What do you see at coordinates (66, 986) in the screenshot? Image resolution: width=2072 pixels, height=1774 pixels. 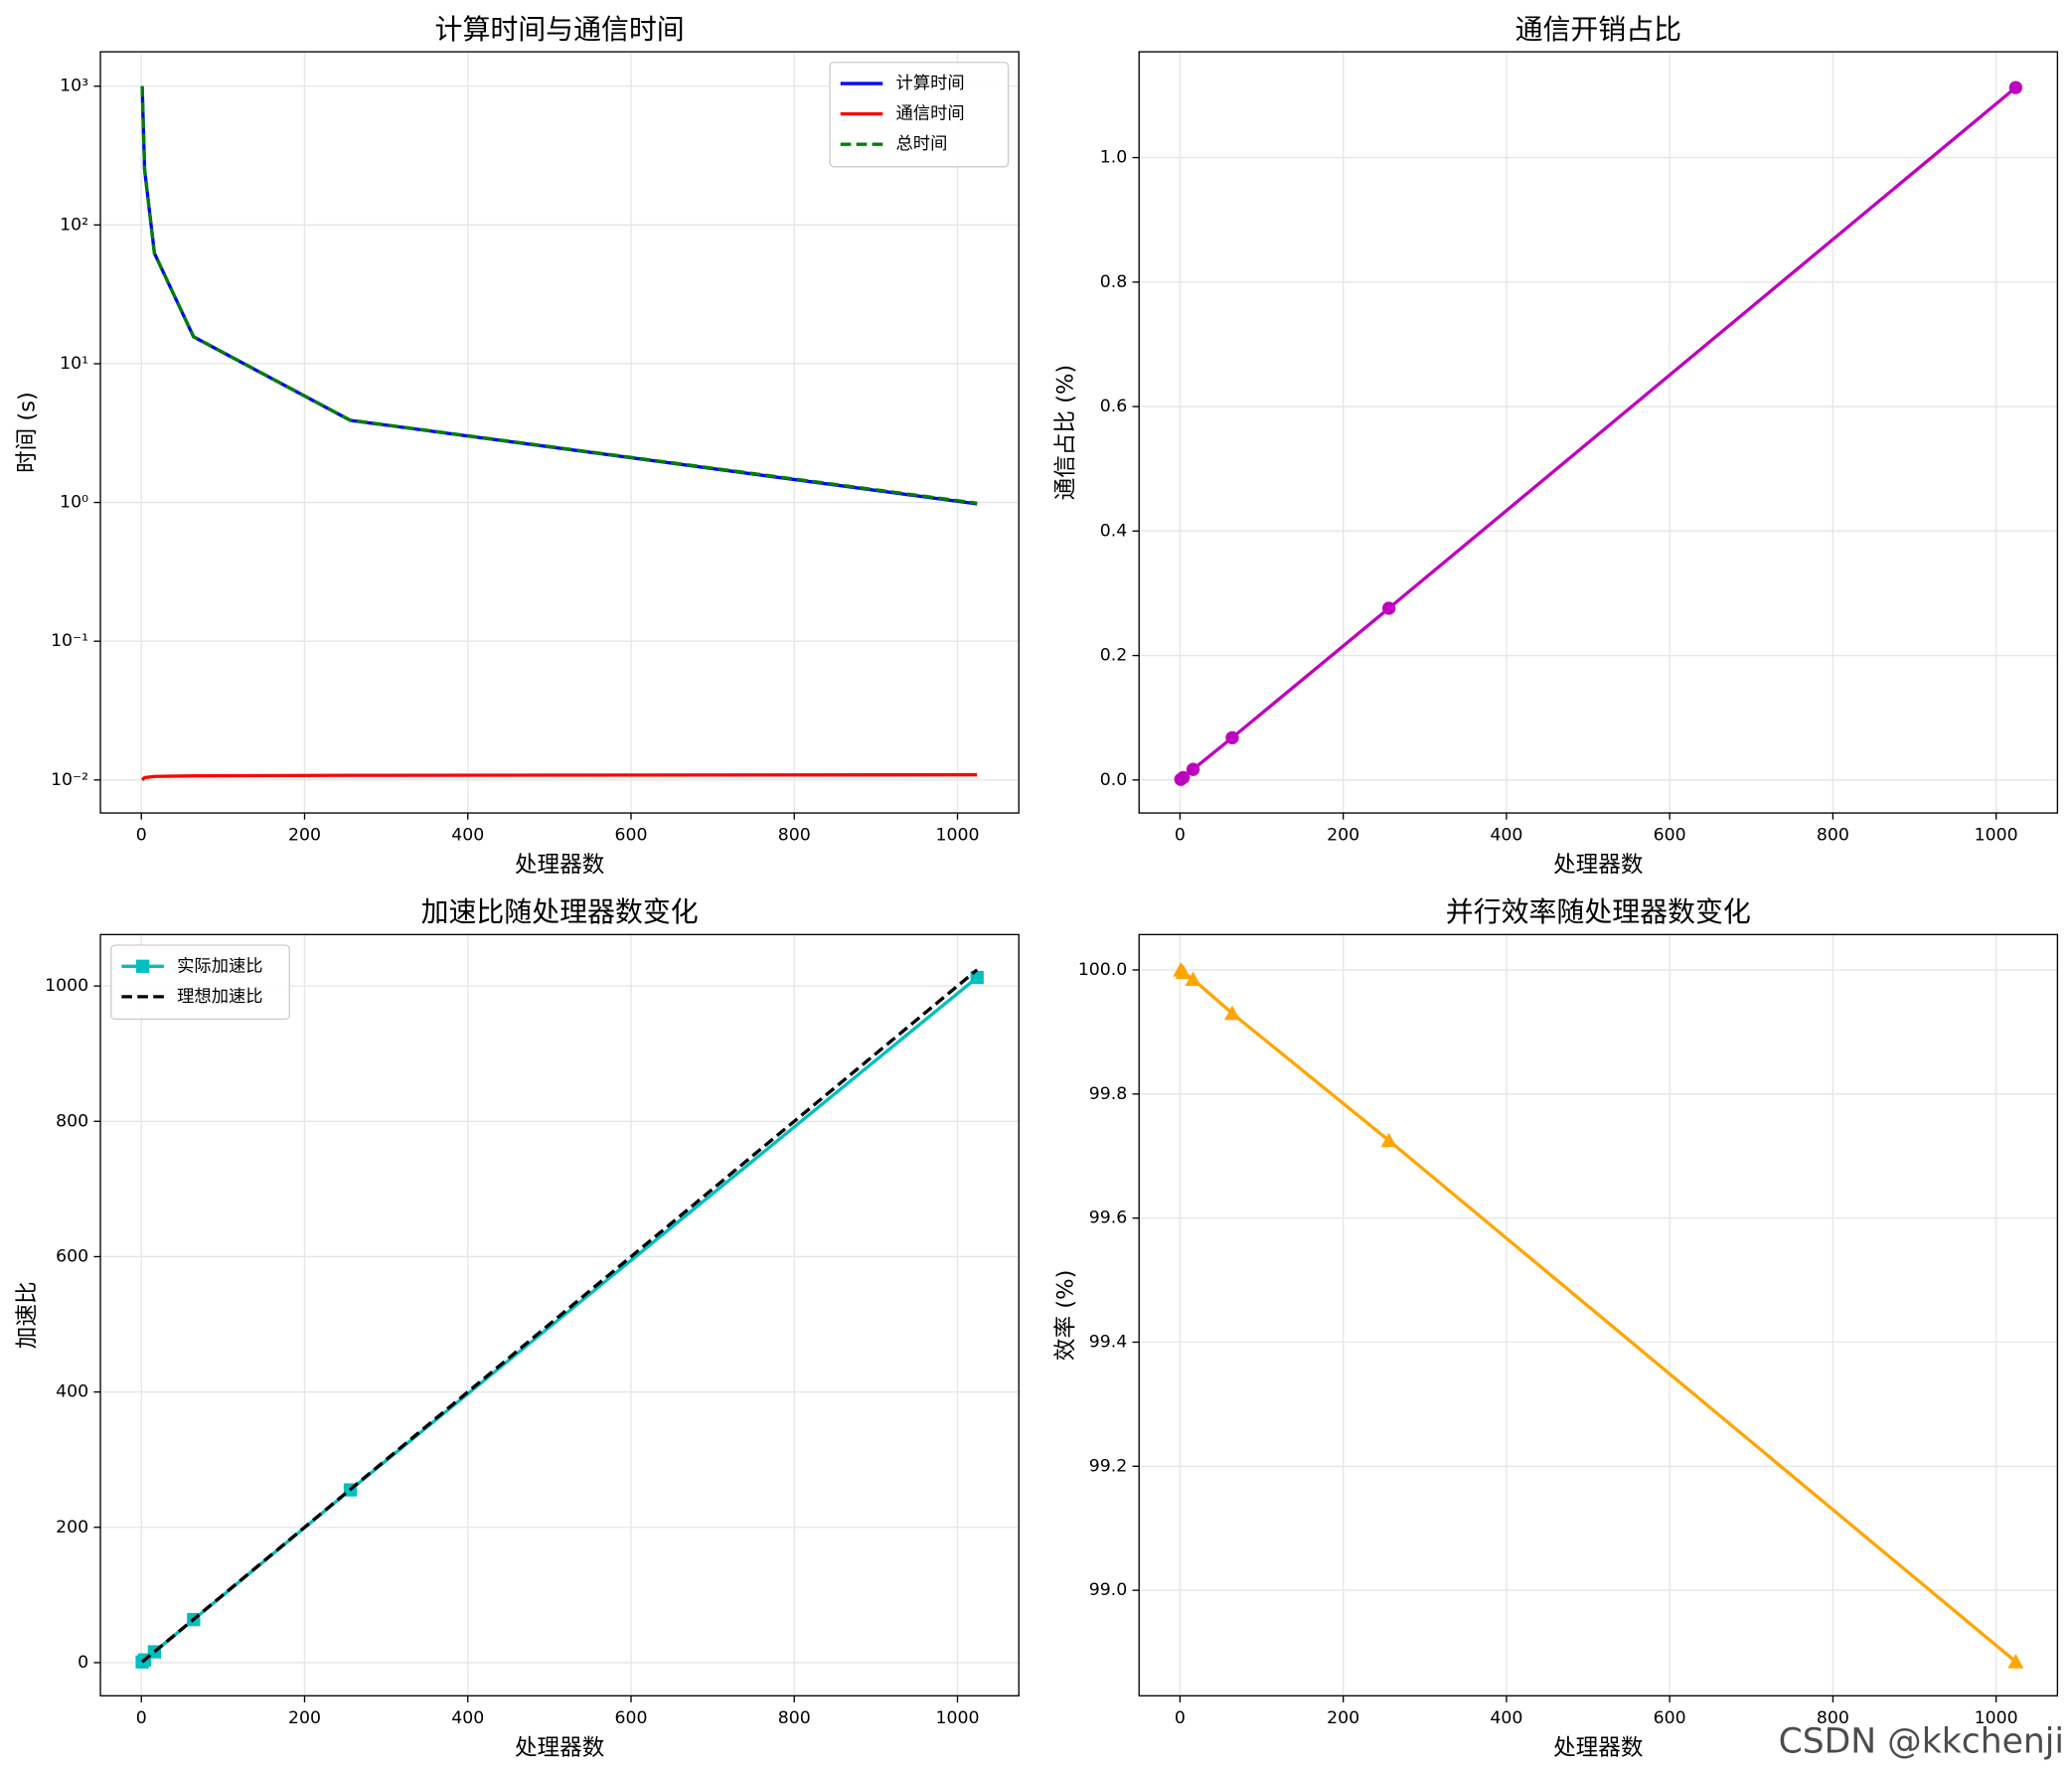 I see `y-tick-label: 1000` at bounding box center [66, 986].